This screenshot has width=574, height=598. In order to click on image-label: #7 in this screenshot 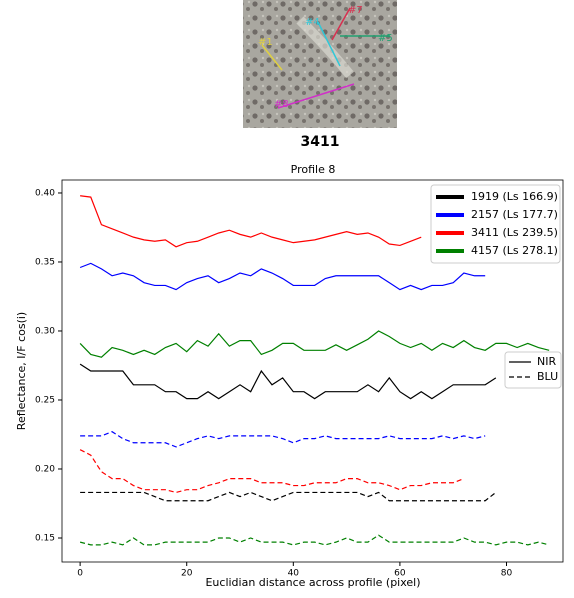, I will do `click(355, 10)`.